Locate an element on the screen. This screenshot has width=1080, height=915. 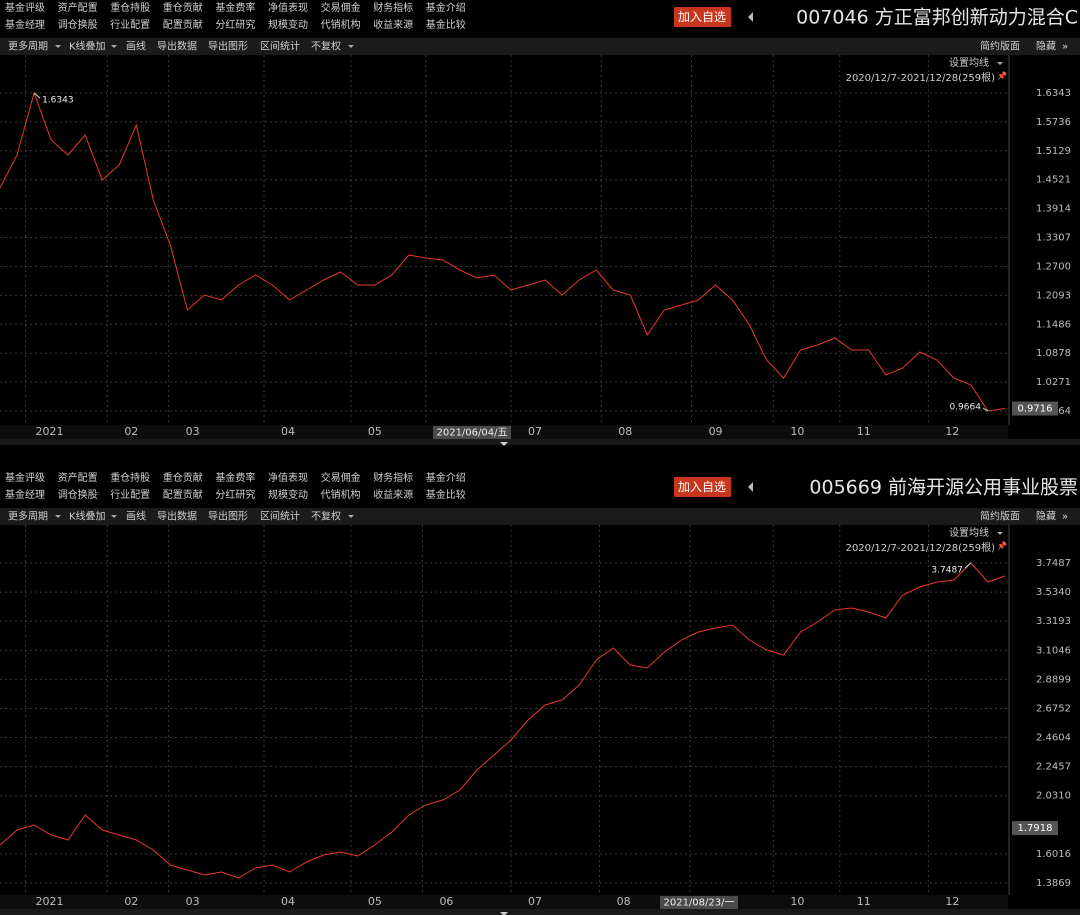
y-tick-label: 1.5736 is located at coordinates (1053, 122).